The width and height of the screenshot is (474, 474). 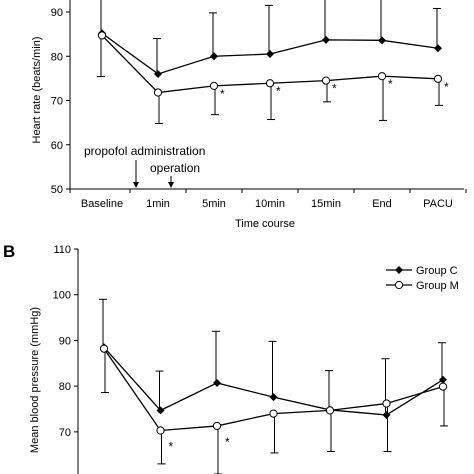 I want to click on panel-letter-b: B, so click(x=9, y=251).